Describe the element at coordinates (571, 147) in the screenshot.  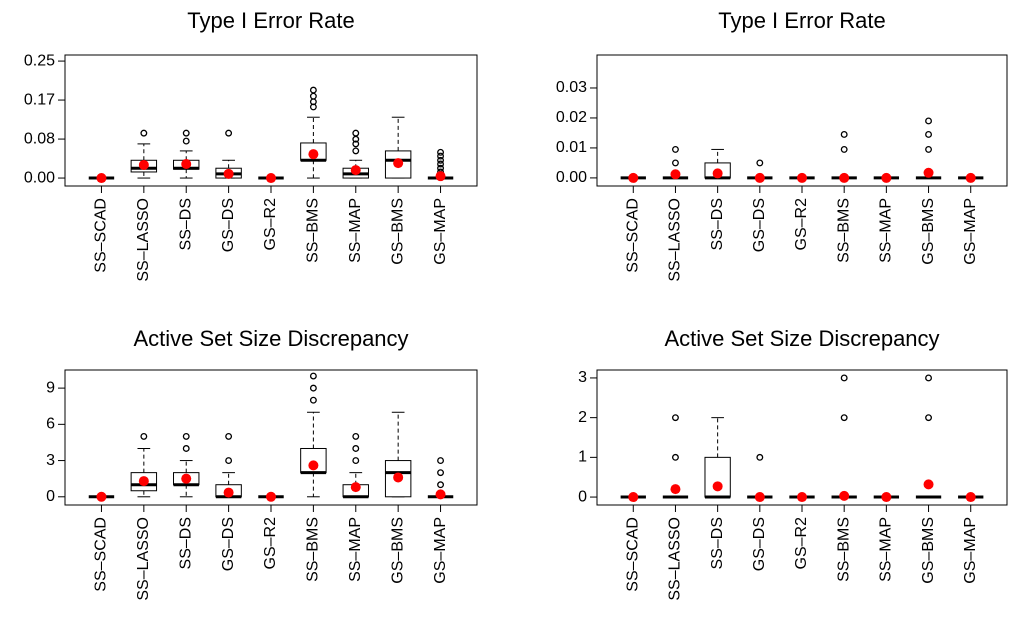
I see `y-tick-label: 0.01` at that location.